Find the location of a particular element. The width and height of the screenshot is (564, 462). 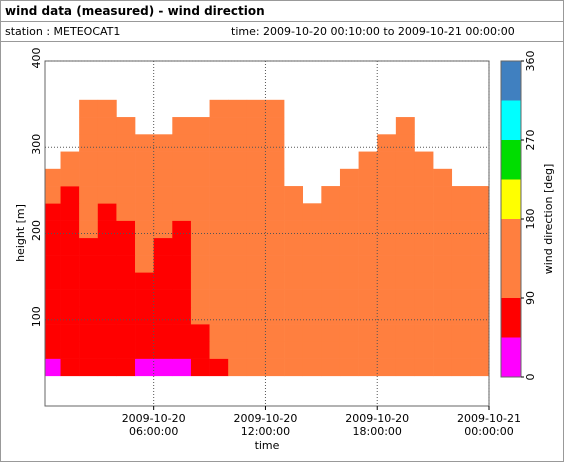

y-tick-label: 400 is located at coordinates (36, 58).